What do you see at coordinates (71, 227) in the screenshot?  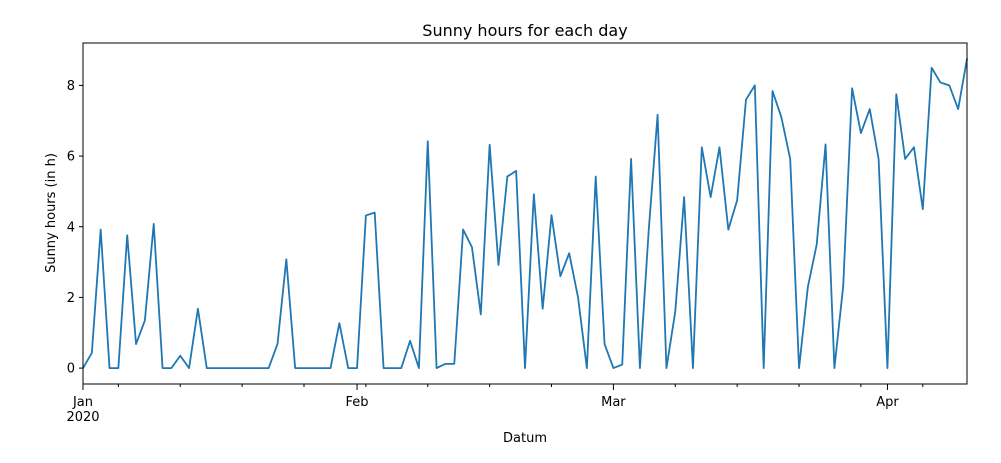 I see `y-tick-label: 4` at bounding box center [71, 227].